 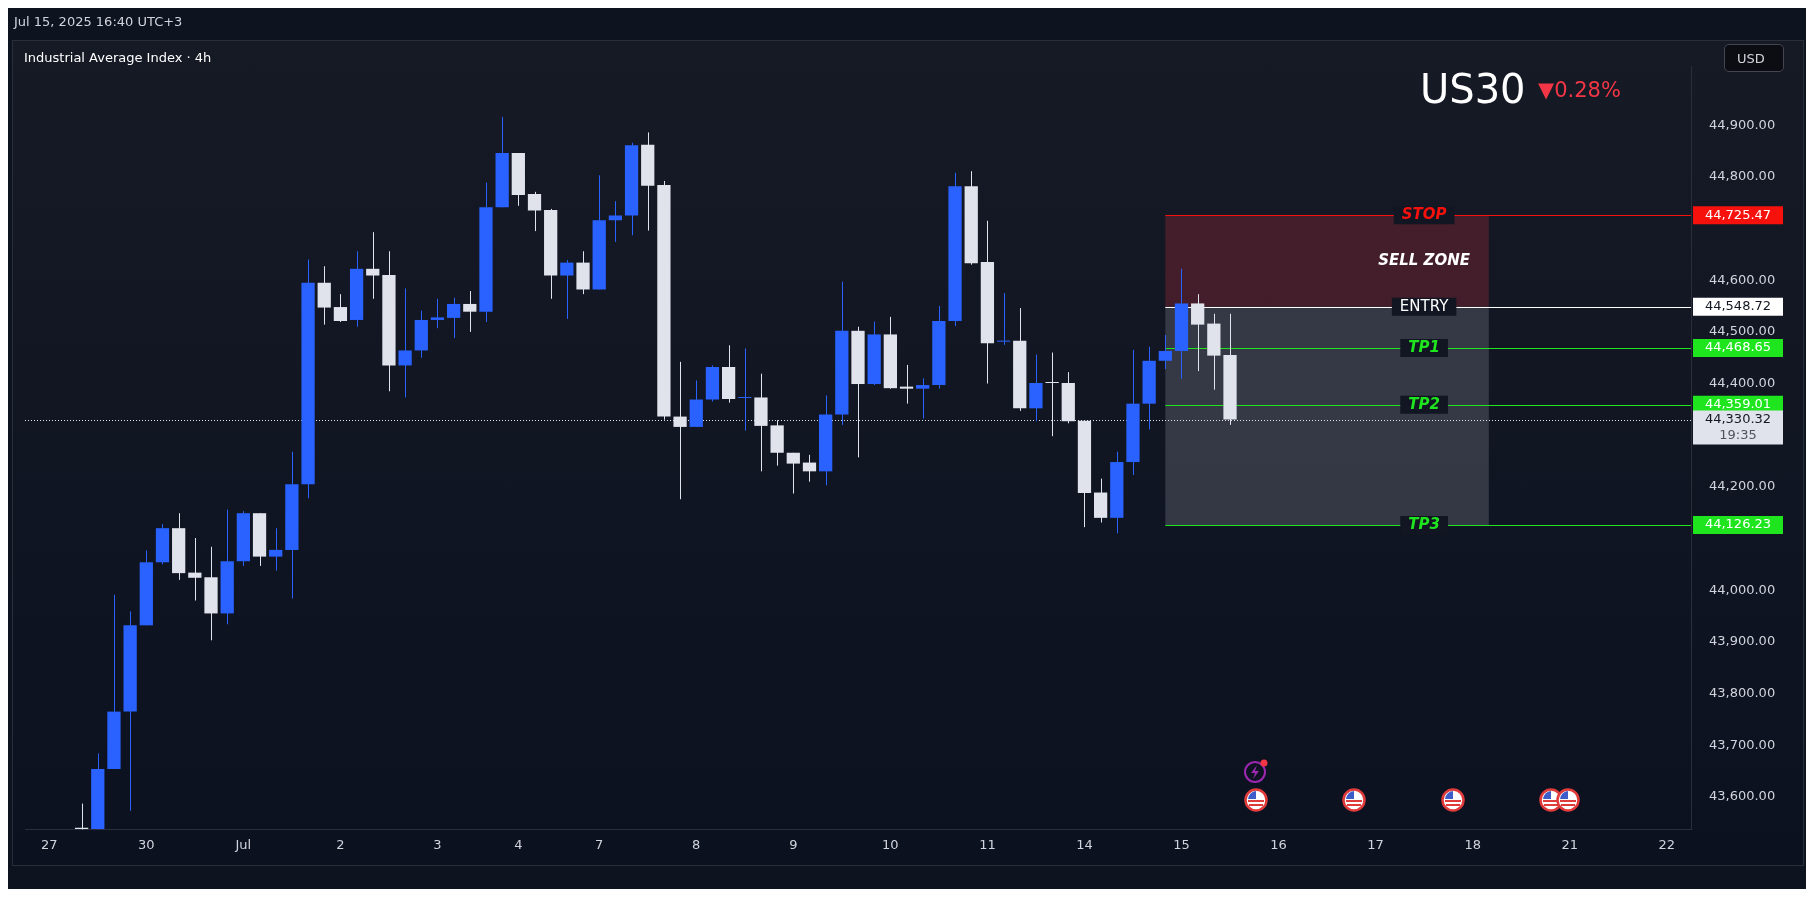 I want to click on y-tick-label: 43,900.00, so click(x=1742, y=641).